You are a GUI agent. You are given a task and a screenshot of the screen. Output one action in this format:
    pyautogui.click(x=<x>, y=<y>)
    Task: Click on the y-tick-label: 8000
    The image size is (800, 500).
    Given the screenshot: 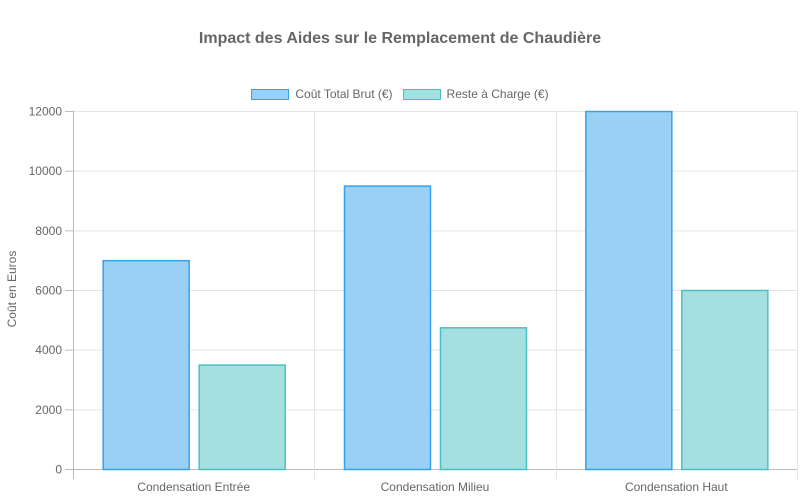 What is the action you would take?
    pyautogui.click(x=48, y=231)
    